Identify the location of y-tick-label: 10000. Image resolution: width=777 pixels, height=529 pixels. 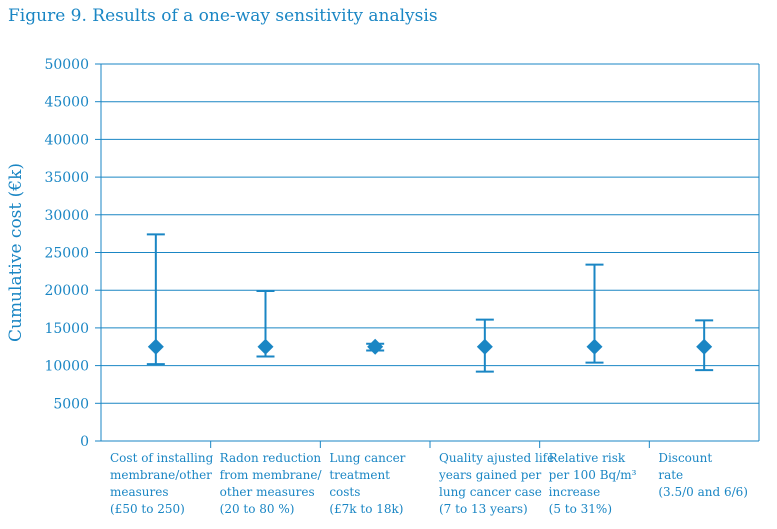
(66, 367).